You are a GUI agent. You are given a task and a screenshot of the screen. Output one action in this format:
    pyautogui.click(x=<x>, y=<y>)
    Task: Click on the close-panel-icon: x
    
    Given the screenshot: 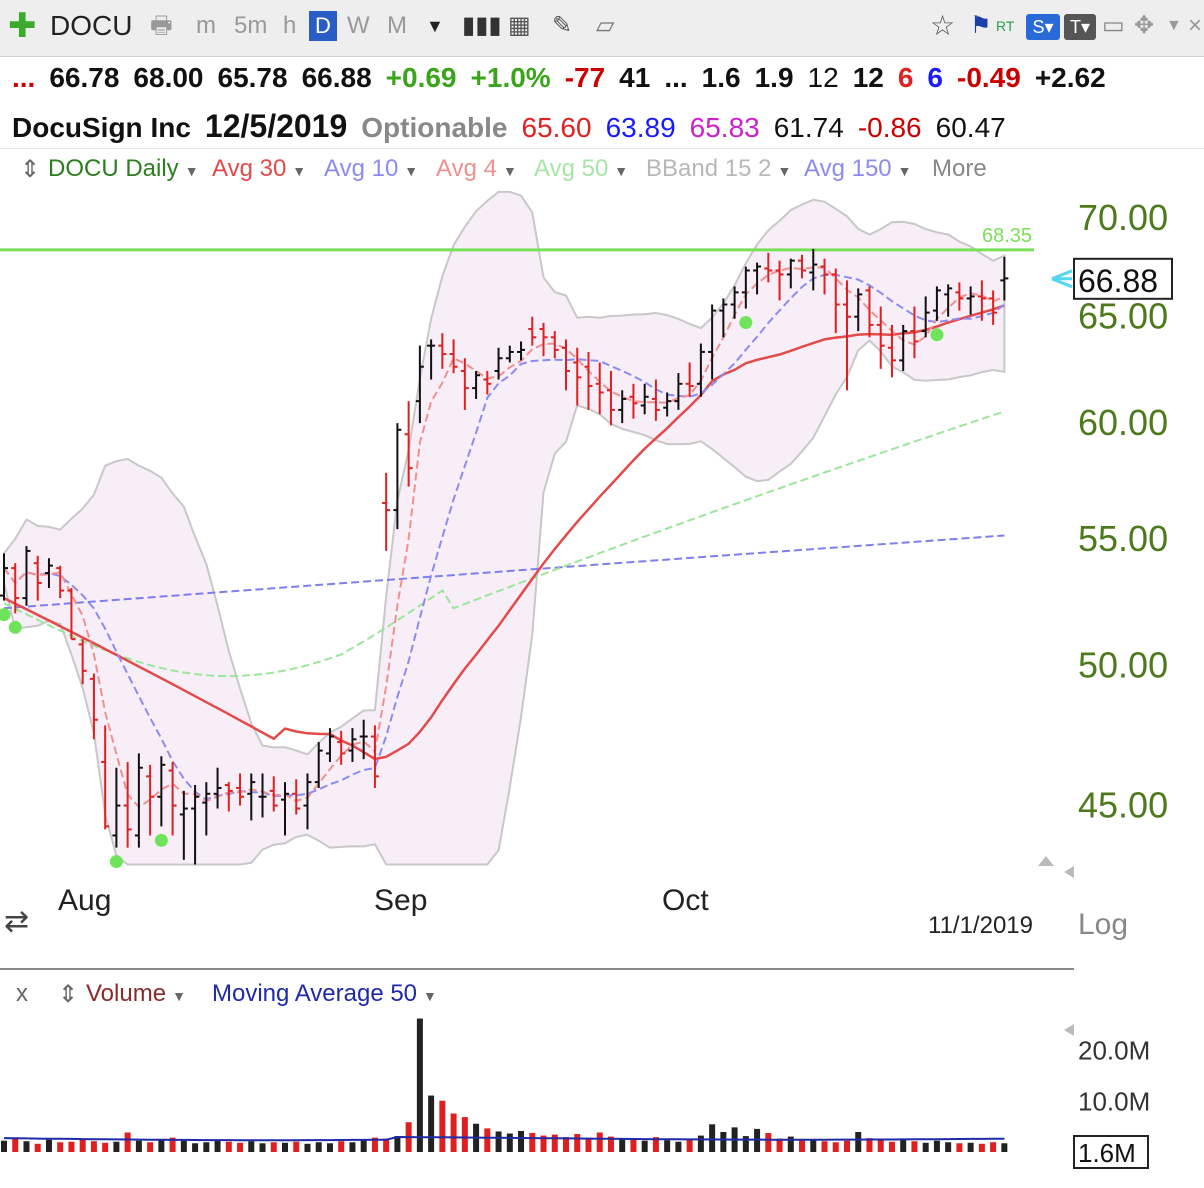 What is the action you would take?
    pyautogui.click(x=22, y=993)
    